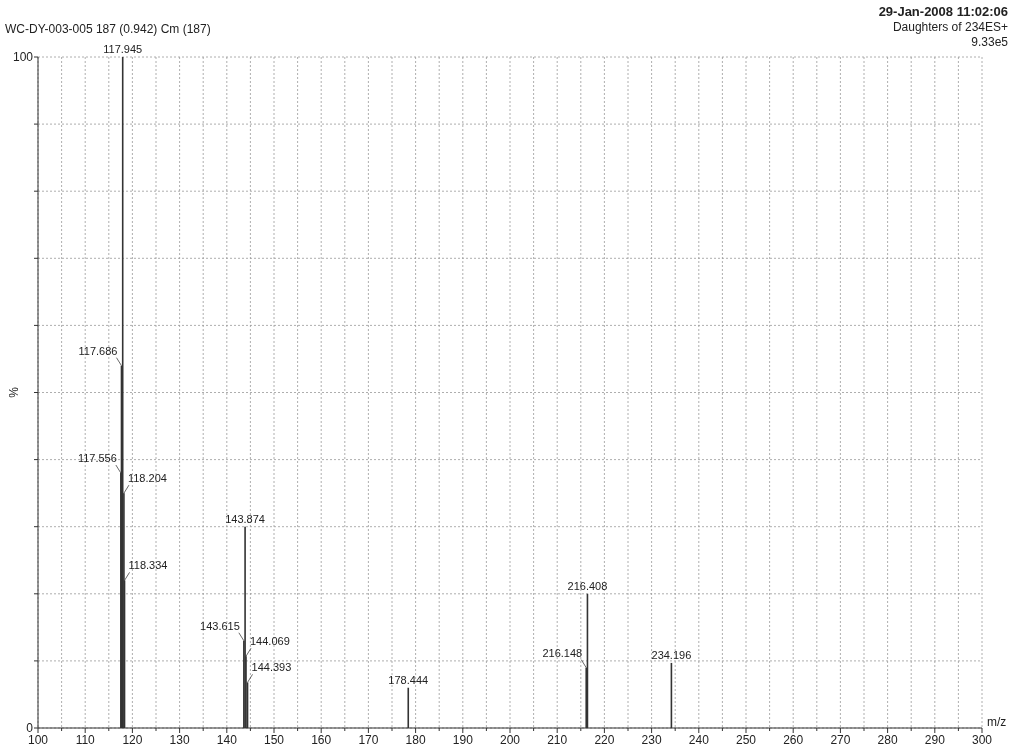 The height and width of the screenshot is (752, 1011). What do you see at coordinates (148, 565) in the screenshot?
I see `annotation: 118.334` at bounding box center [148, 565].